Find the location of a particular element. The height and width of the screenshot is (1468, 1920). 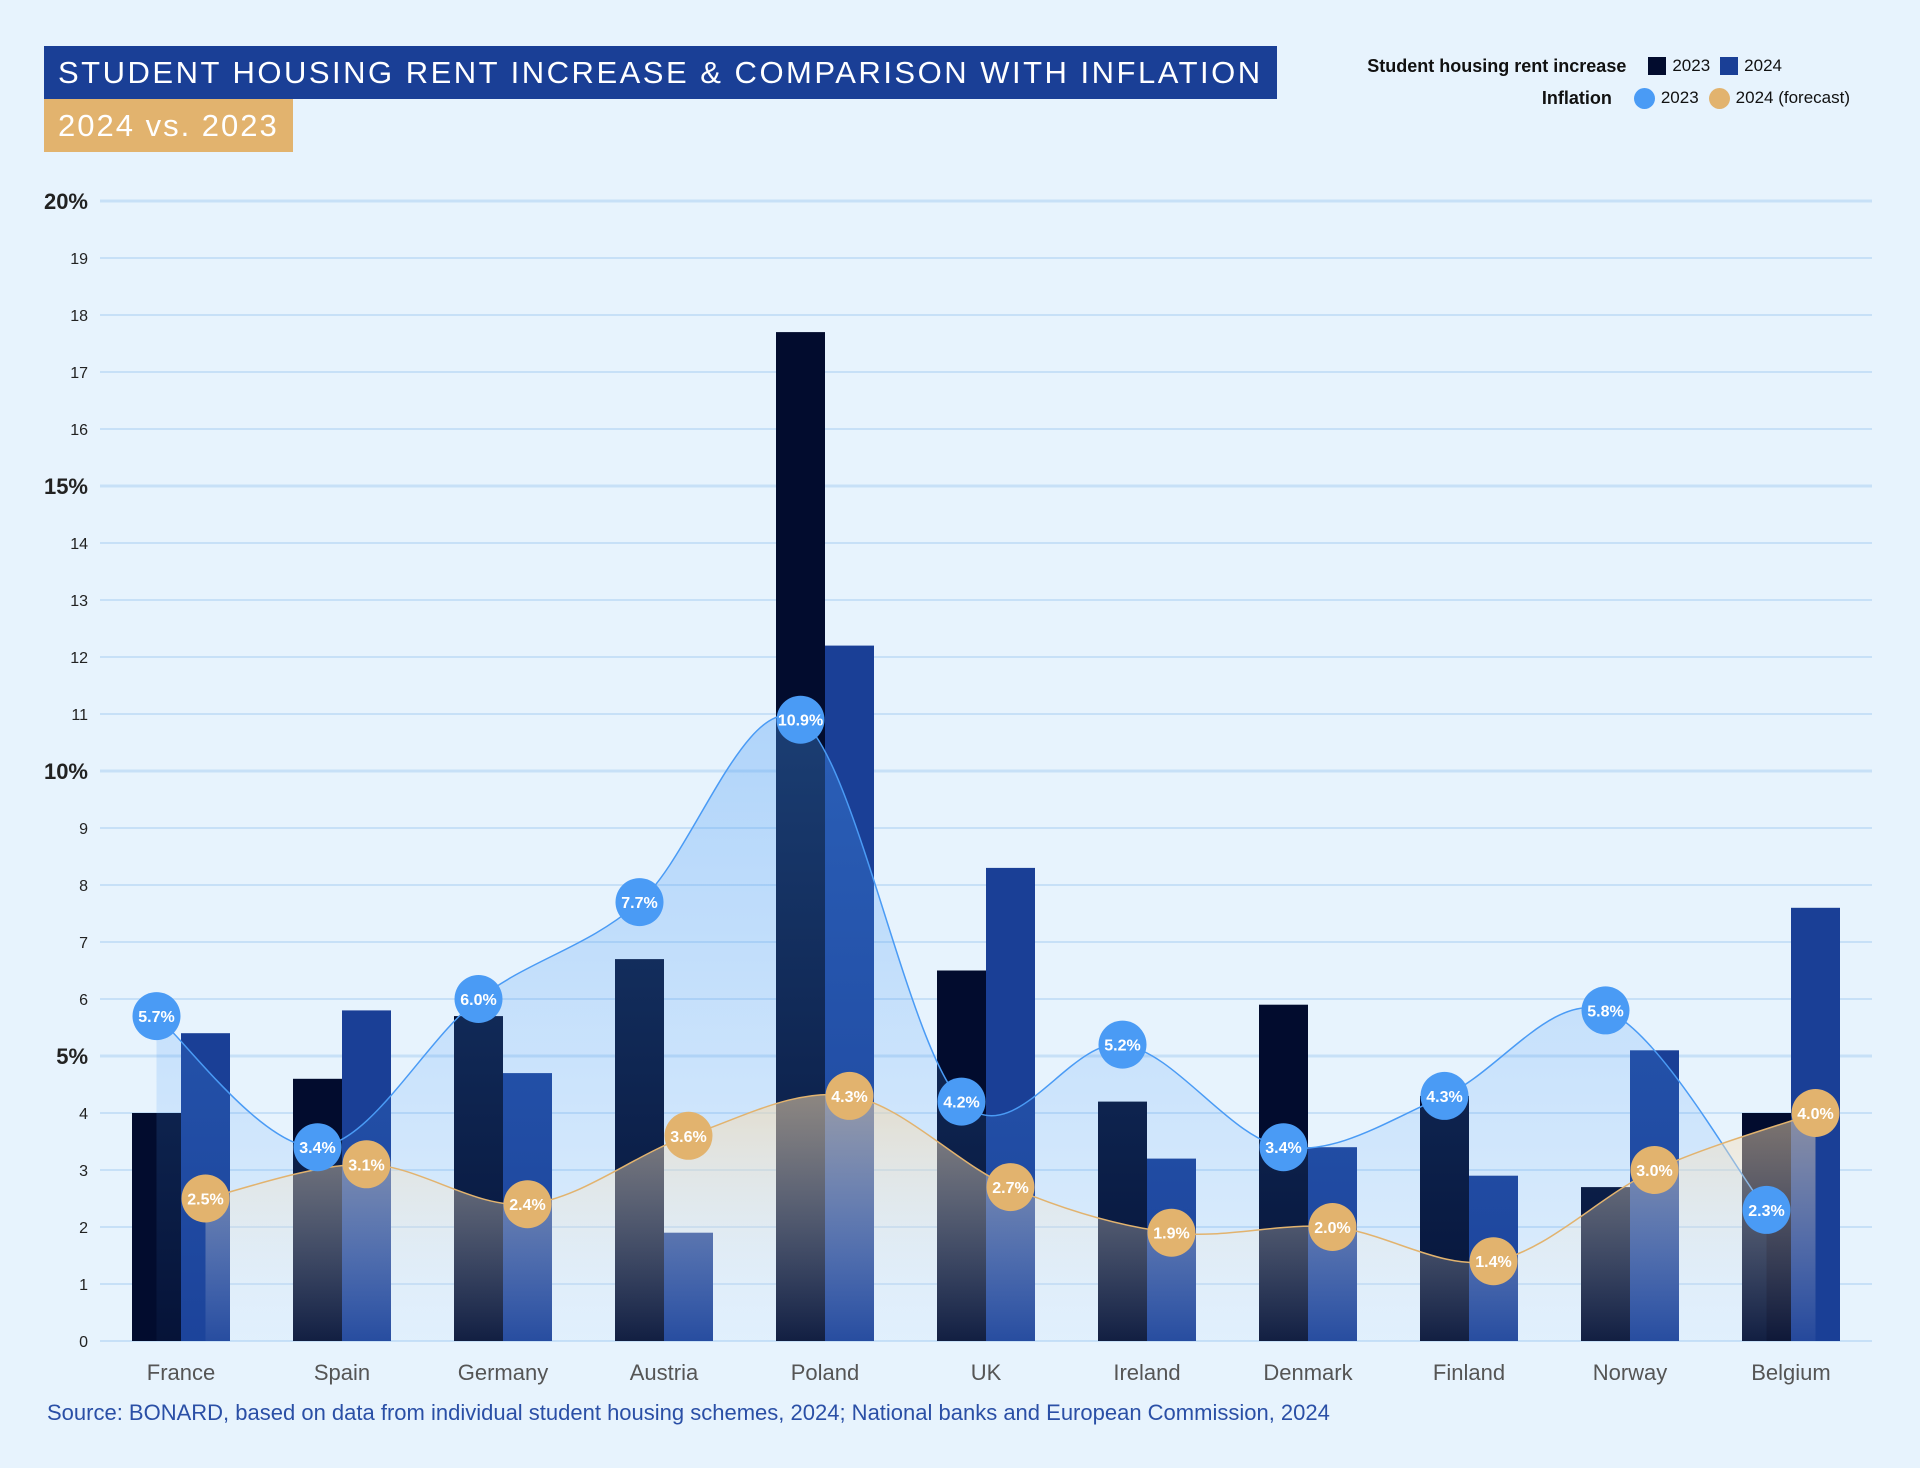

y-tick-label: 11 is located at coordinates (79, 715).